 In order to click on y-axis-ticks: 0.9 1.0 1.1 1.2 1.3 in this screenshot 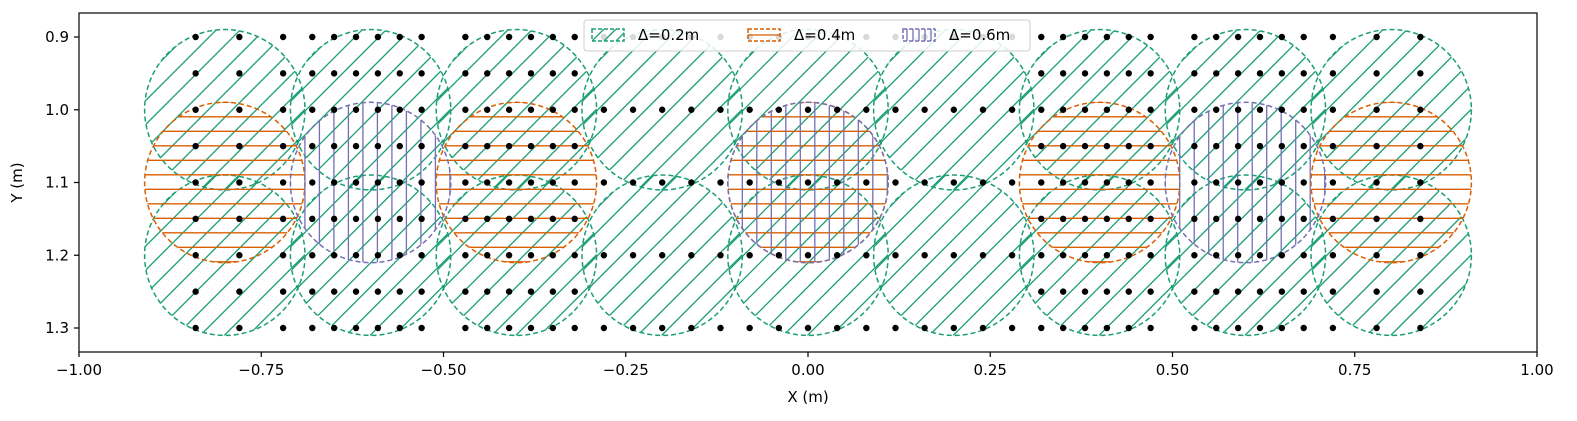, I will do `click(62, 182)`.